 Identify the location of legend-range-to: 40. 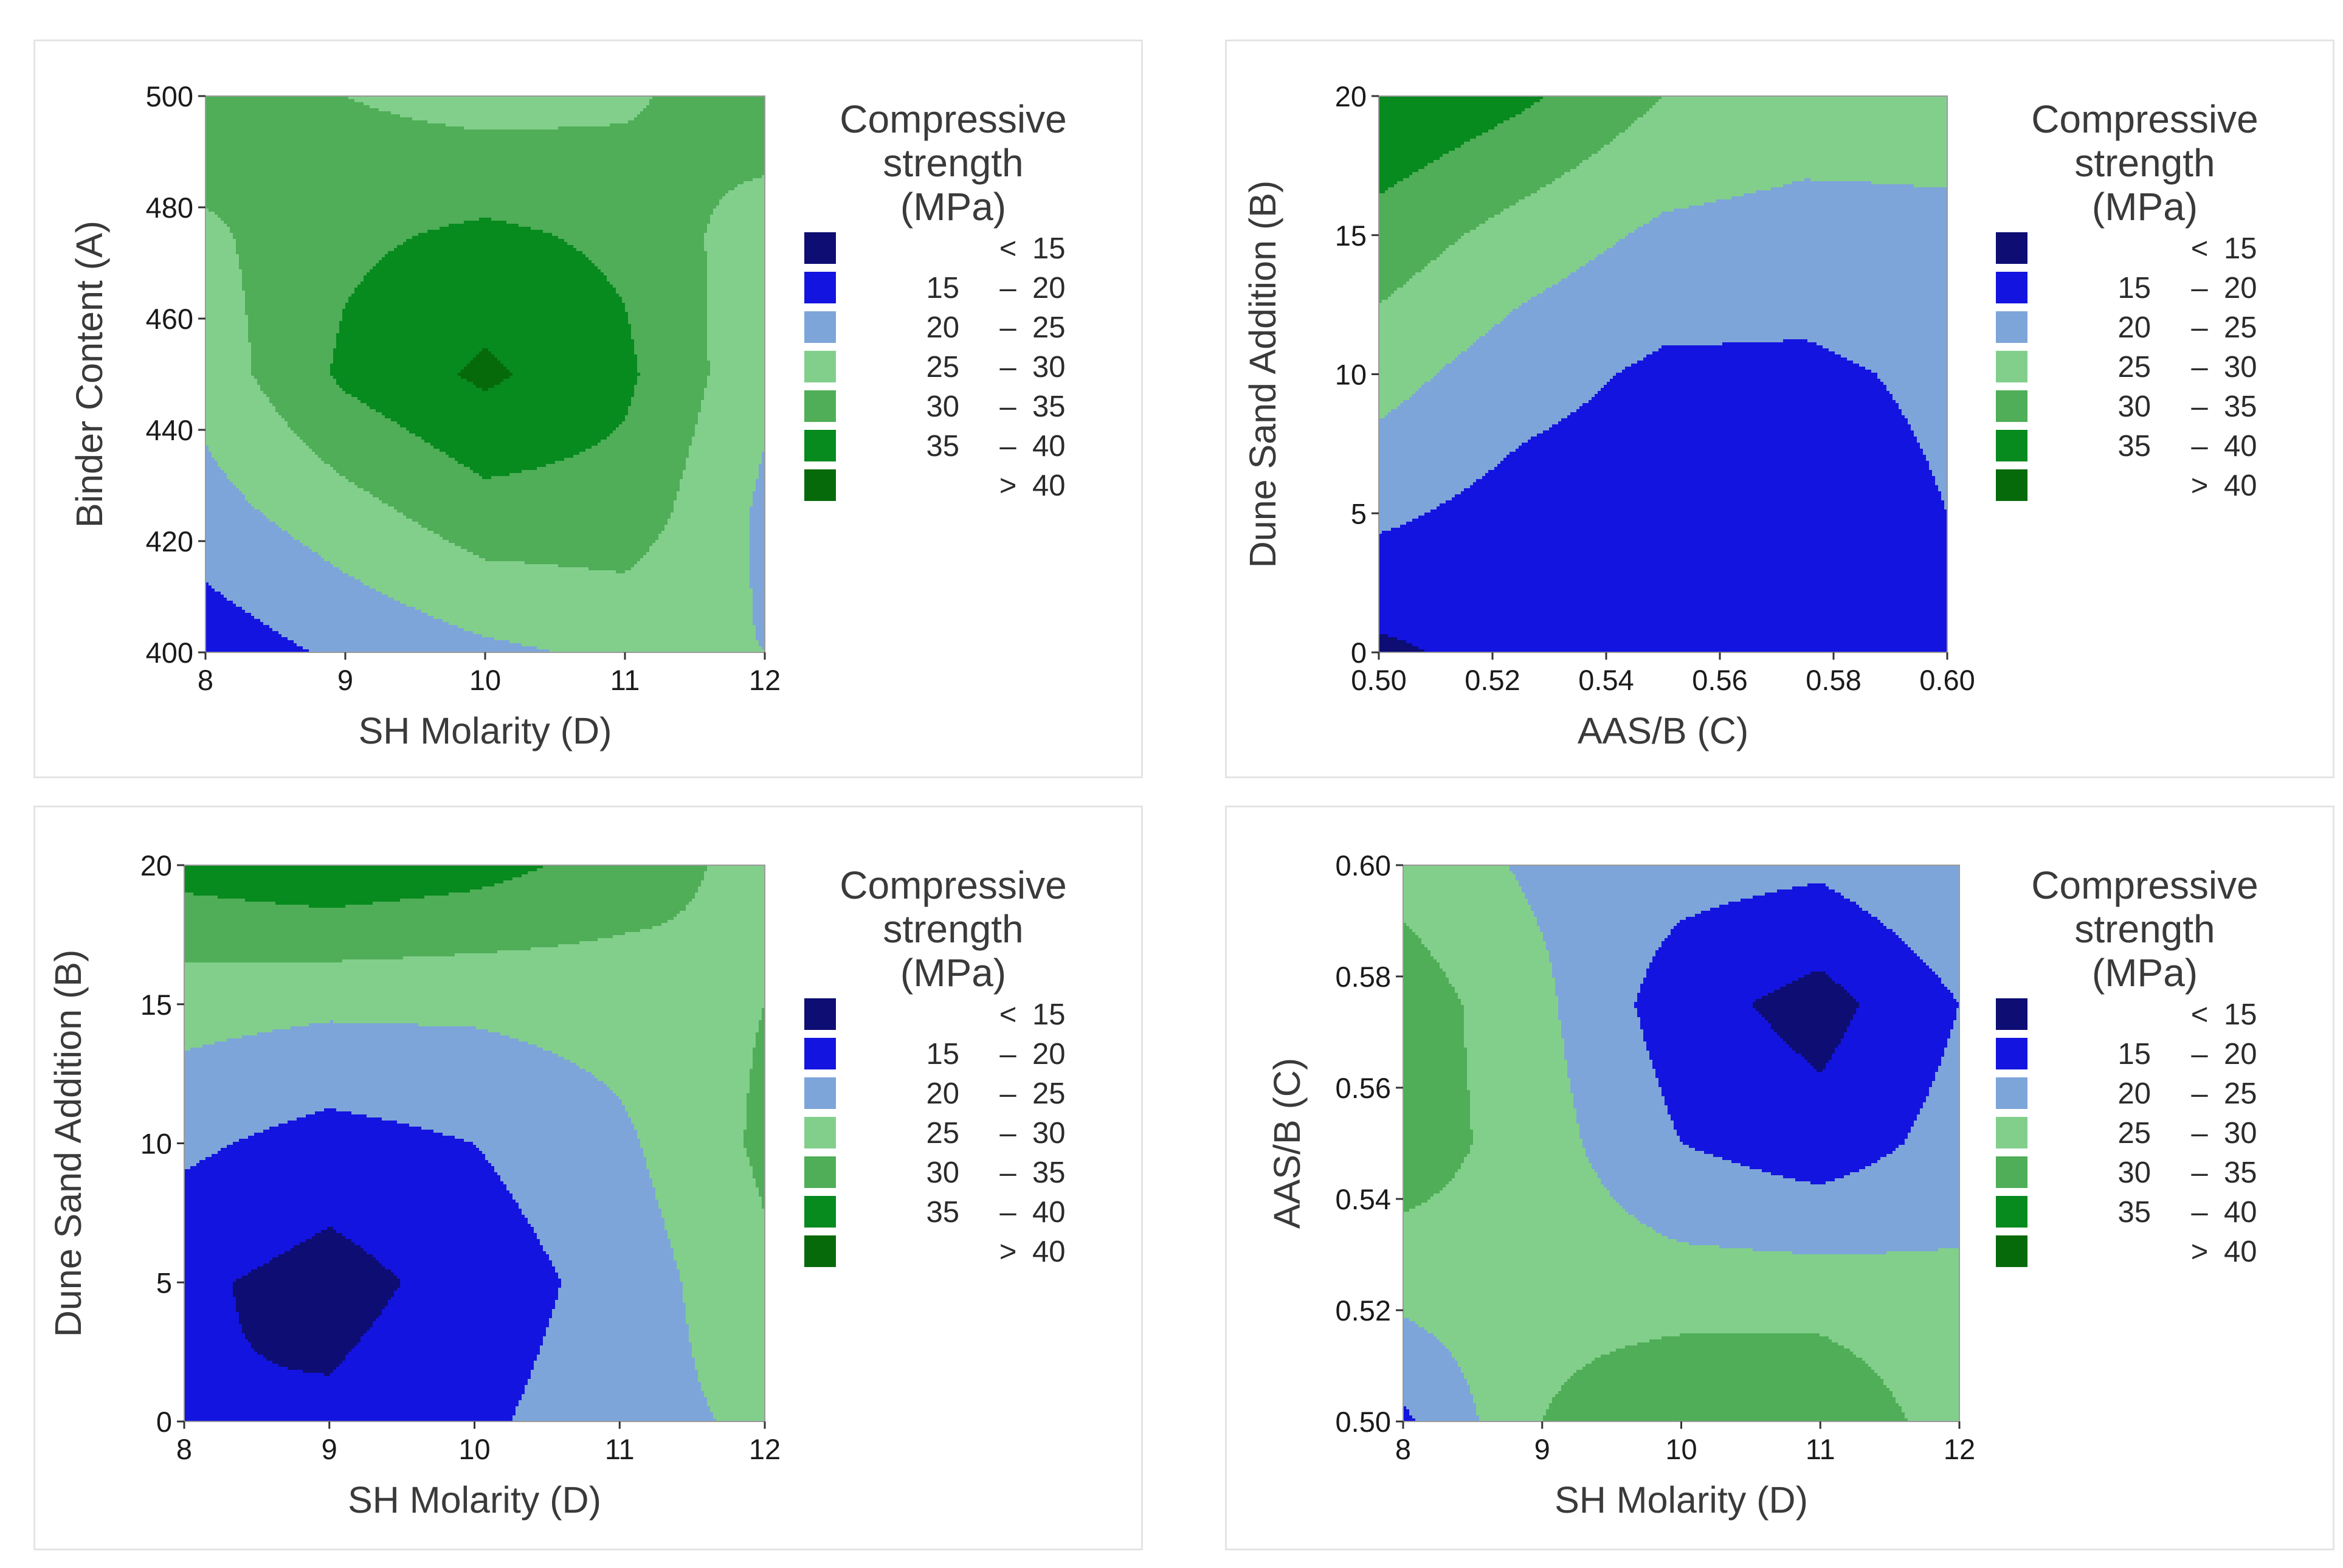
(2240, 485).